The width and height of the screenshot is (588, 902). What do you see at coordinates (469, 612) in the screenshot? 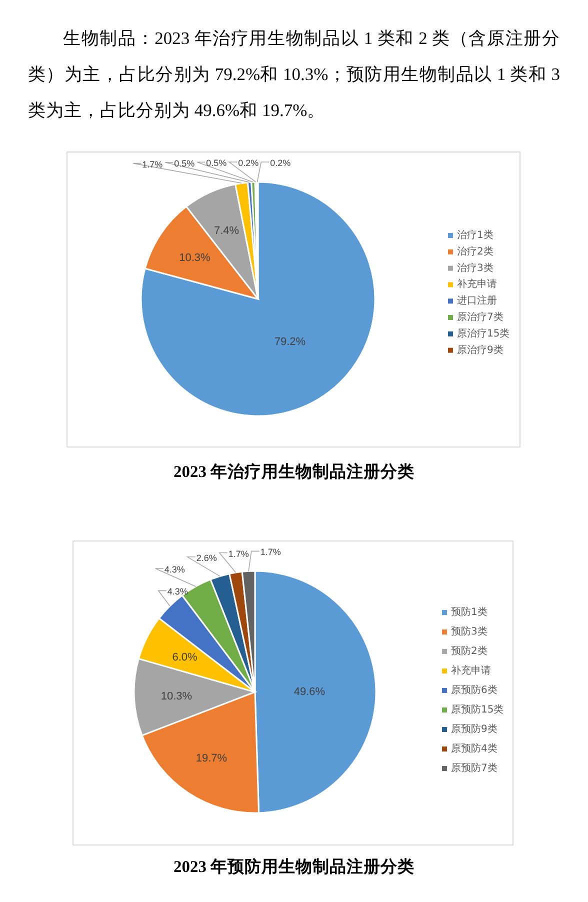
I see `legend-label: 预防1类` at bounding box center [469, 612].